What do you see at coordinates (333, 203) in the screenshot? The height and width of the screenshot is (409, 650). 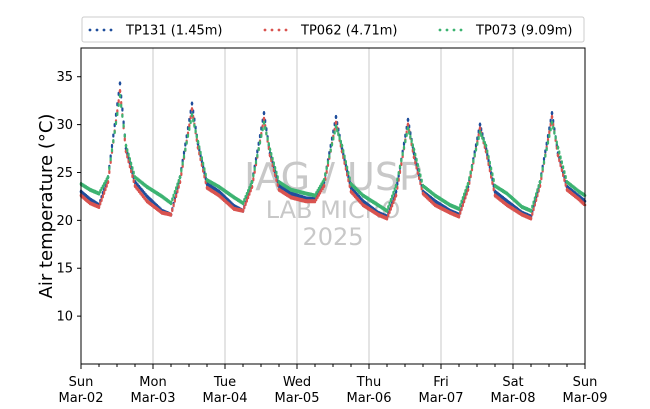 I see `watermark: IAG / USP LAB MICRO 2025` at bounding box center [333, 203].